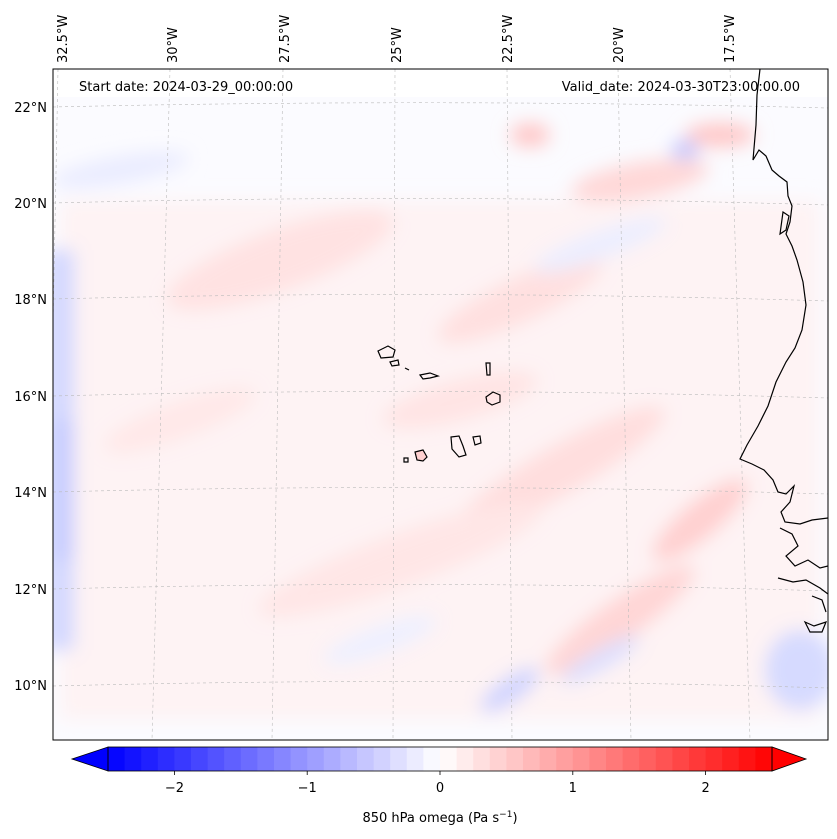 The image size is (837, 839). Describe the element at coordinates (573, 788) in the screenshot. I see `colorbar-tick-label: 1` at that location.